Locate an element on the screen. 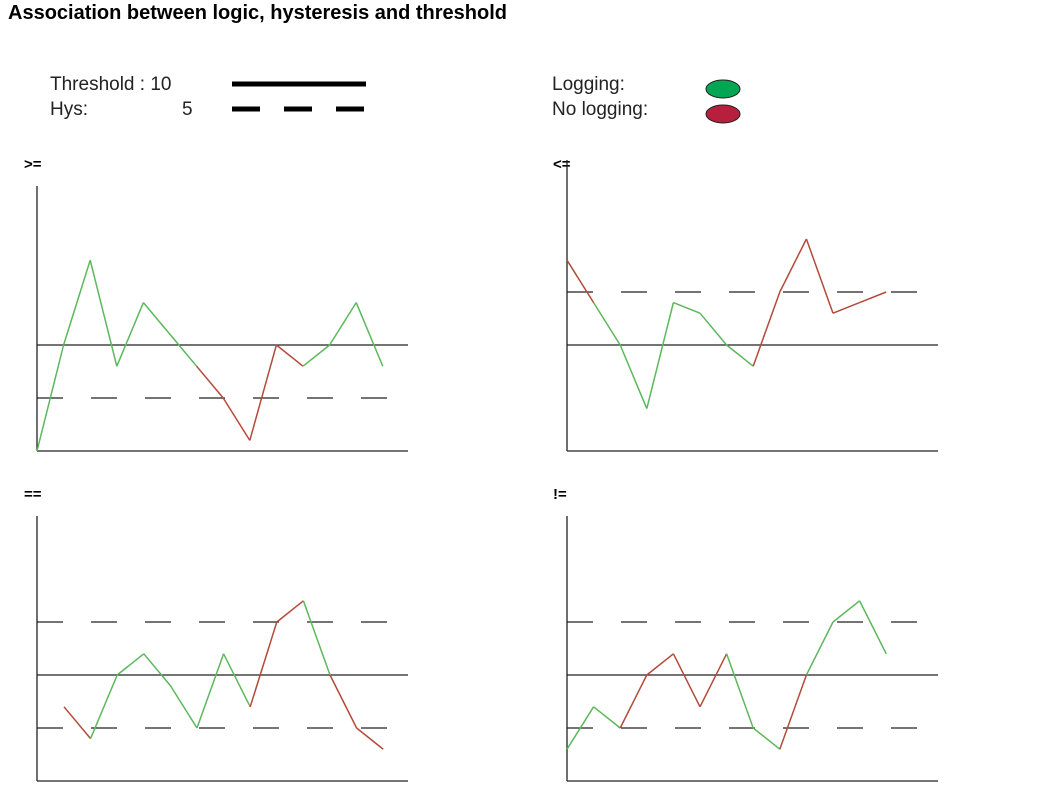 This screenshot has width=1039, height=807. hys-value: 5 is located at coordinates (187, 109).